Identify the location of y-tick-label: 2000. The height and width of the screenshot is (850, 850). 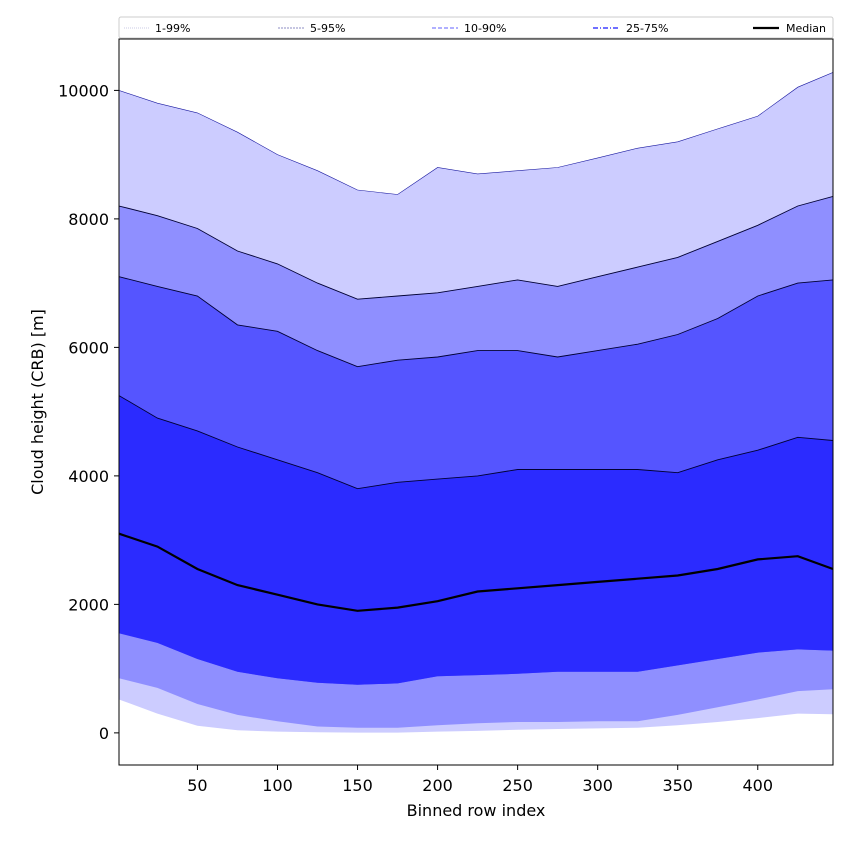
(88, 604).